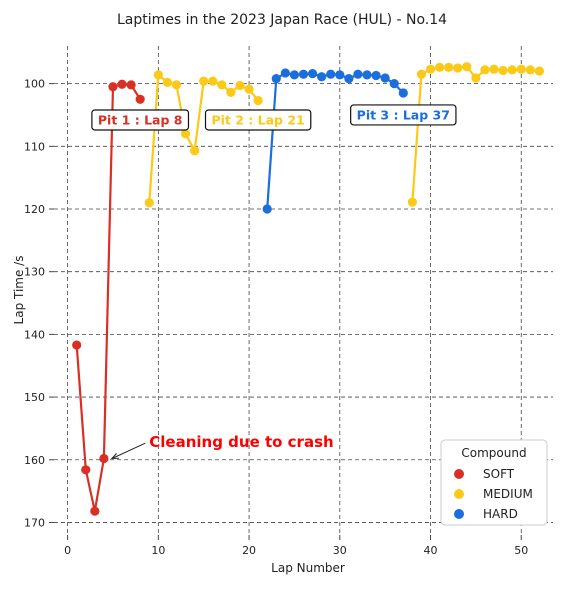 The width and height of the screenshot is (564, 589). I want to click on x-tick-label: 40, so click(431, 550).